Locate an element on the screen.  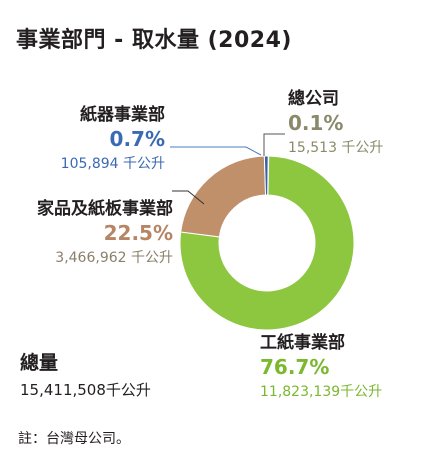
slice-amount: 11,823,139千公升 is located at coordinates (321, 392).